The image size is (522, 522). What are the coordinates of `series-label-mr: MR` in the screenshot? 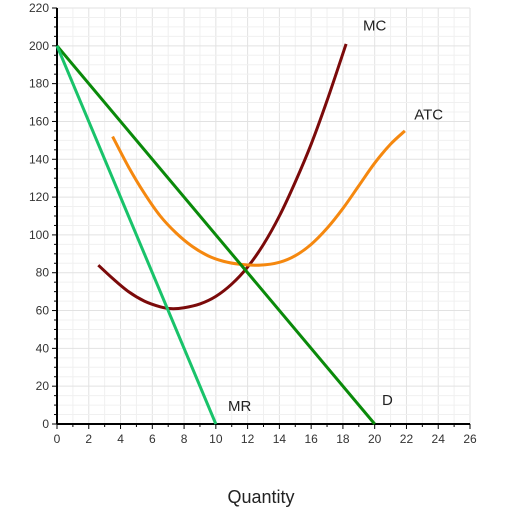 It's located at (239, 406).